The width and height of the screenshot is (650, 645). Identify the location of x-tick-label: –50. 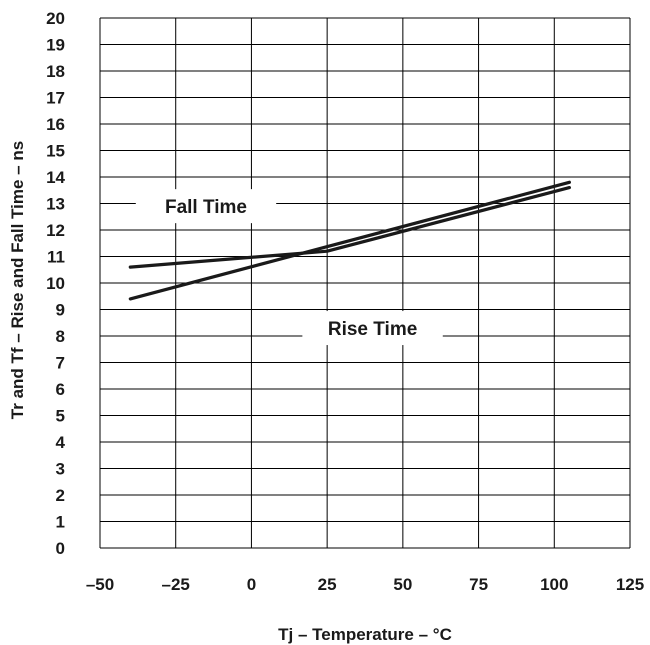
(100, 584).